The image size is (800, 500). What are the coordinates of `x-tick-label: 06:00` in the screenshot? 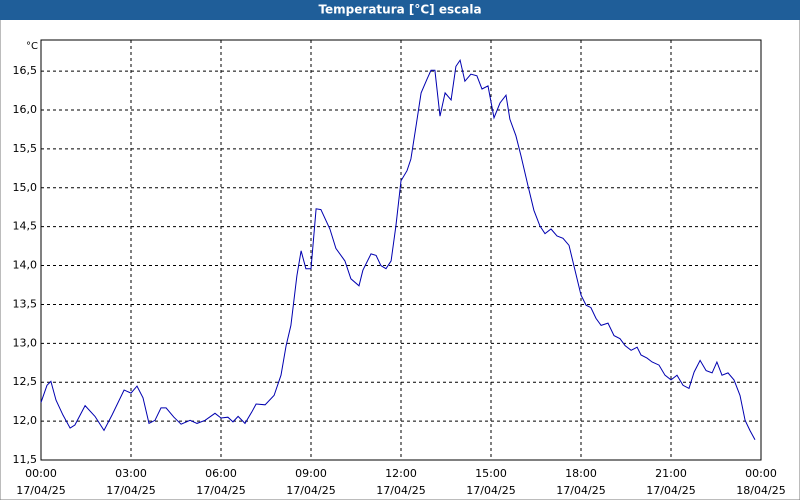 It's located at (221, 473).